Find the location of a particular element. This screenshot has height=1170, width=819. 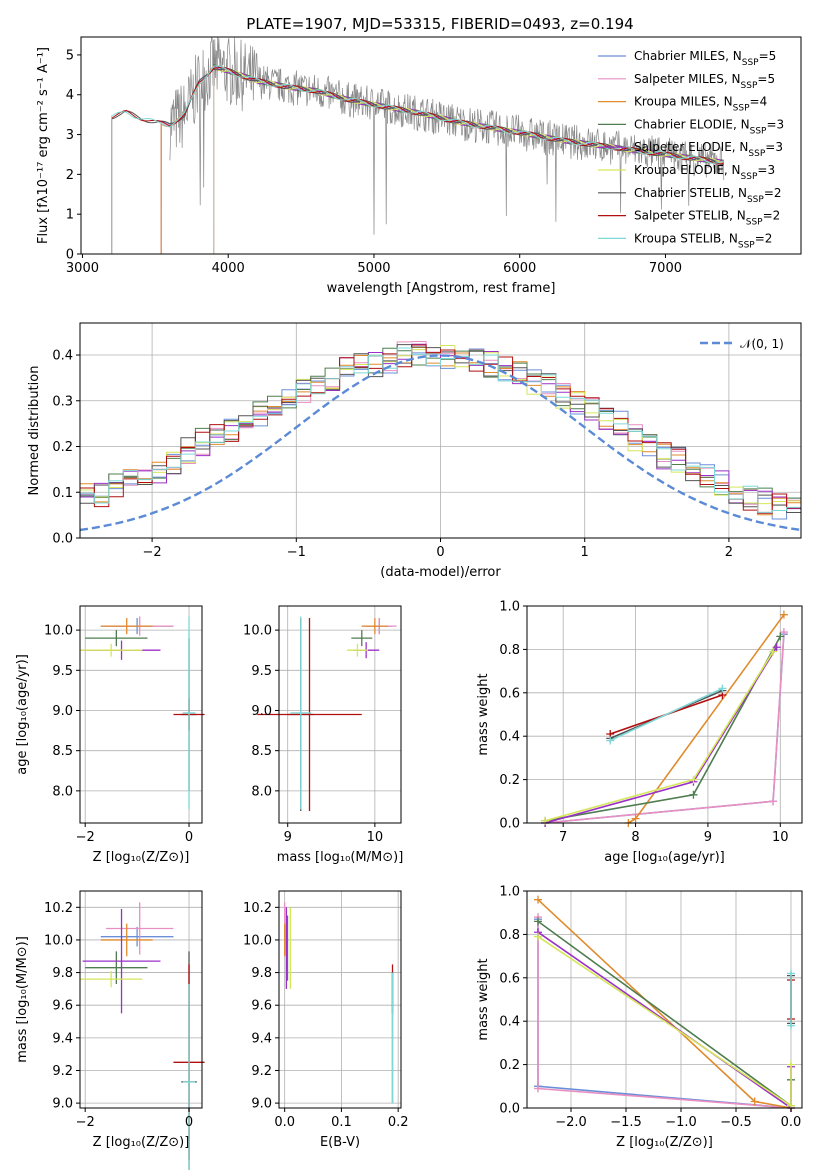

legend-label: Salpeter MILES, NSSP=5 is located at coordinates (704, 81).